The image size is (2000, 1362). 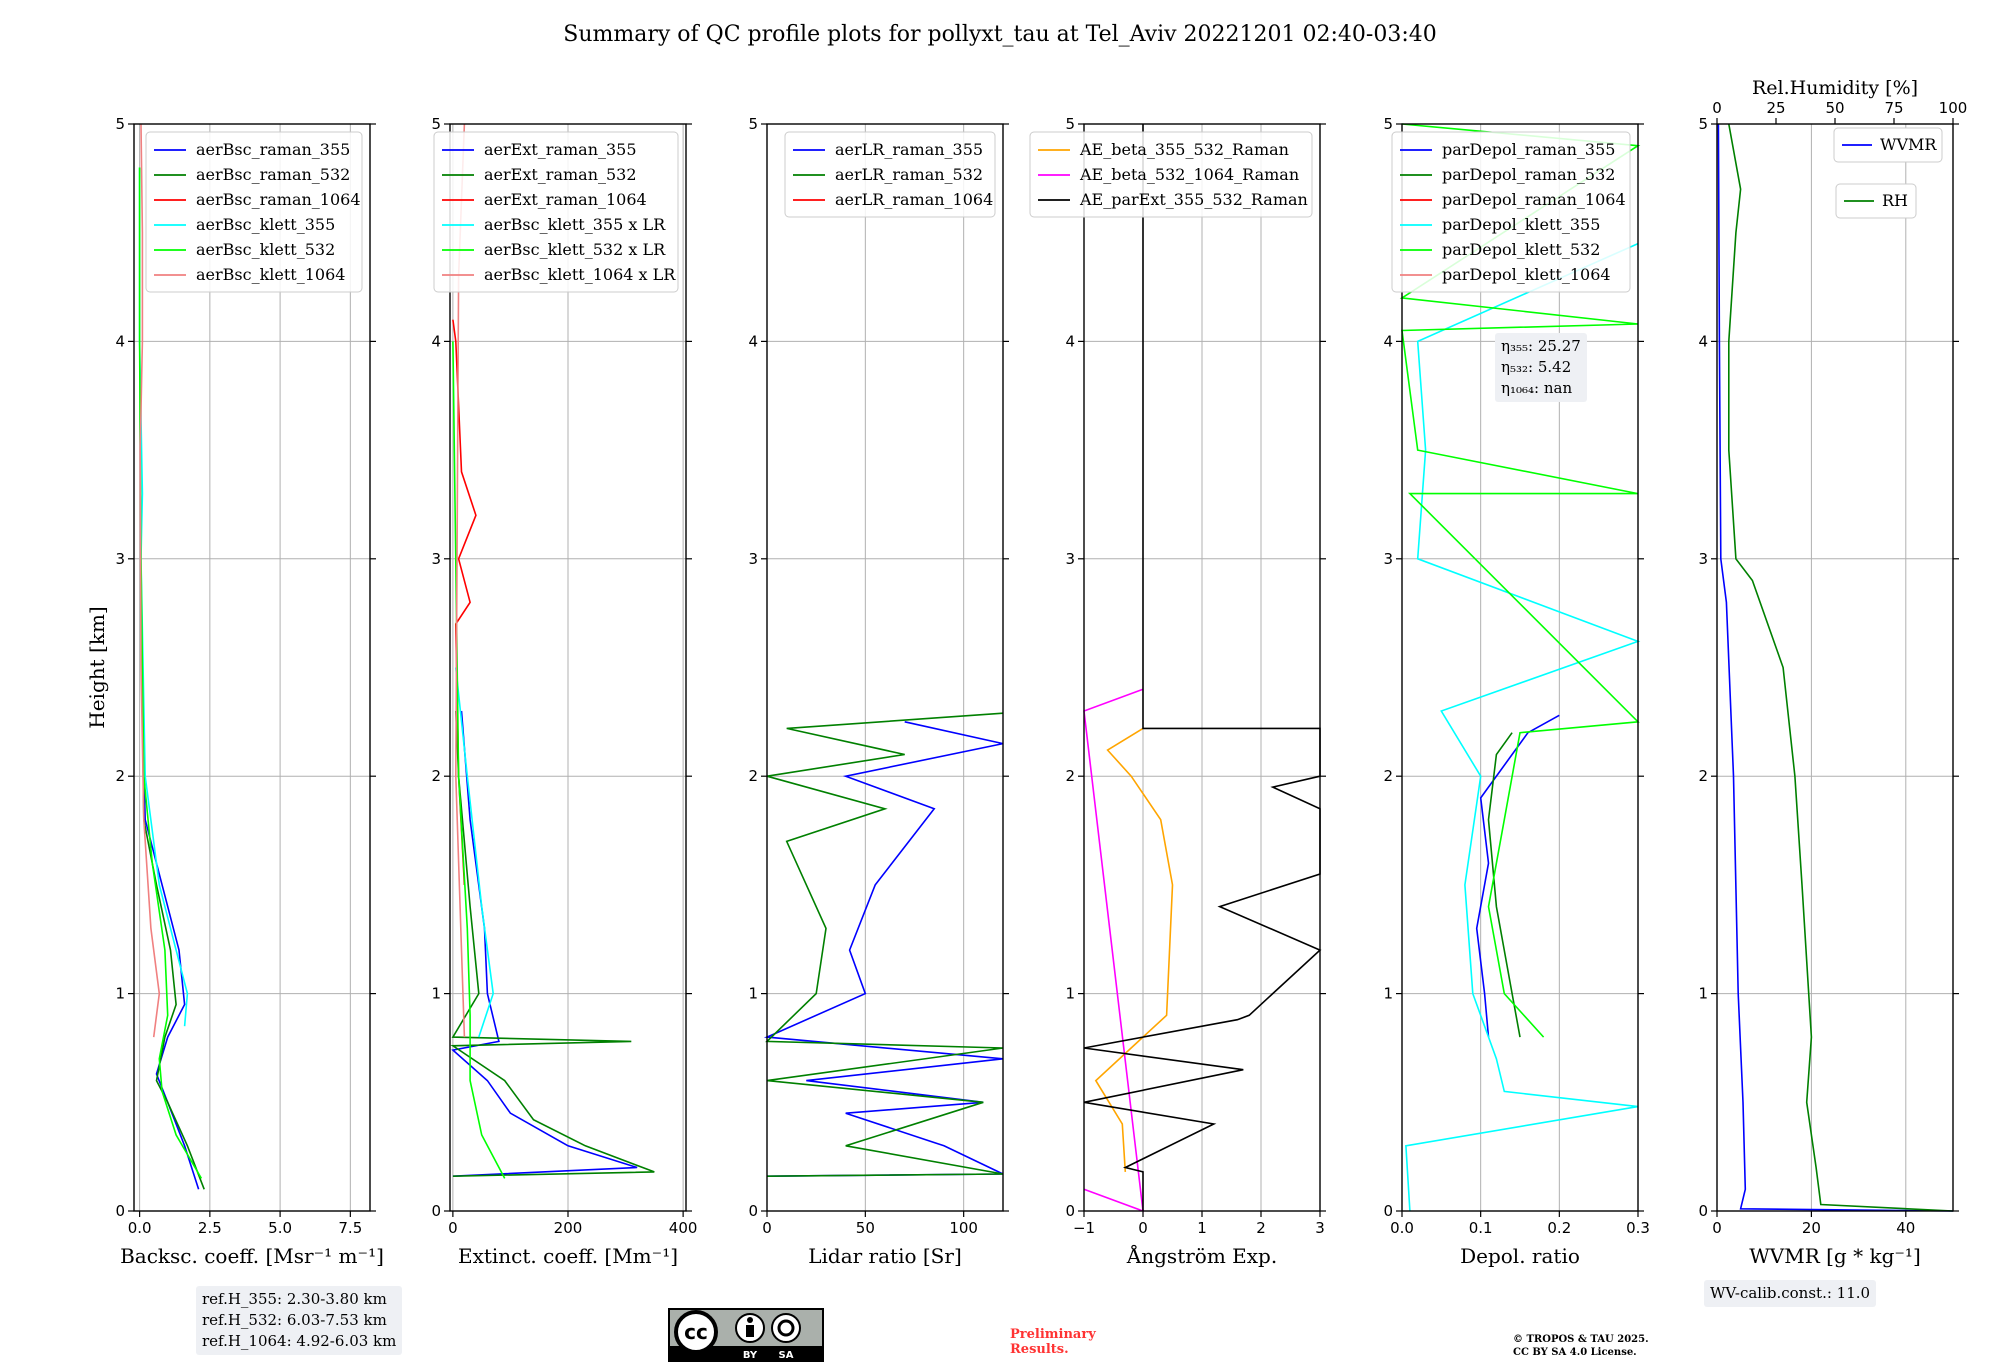 I want to click on x-tick-label: 2, so click(x=1261, y=1228).